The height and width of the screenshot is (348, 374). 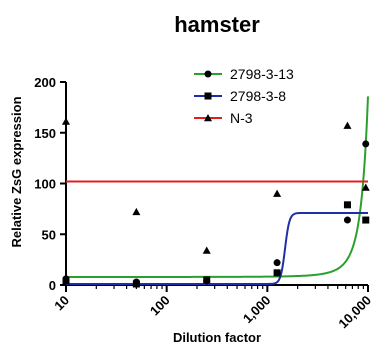 What do you see at coordinates (217, 337) in the screenshot?
I see `x-axis-label: Dilution factor` at bounding box center [217, 337].